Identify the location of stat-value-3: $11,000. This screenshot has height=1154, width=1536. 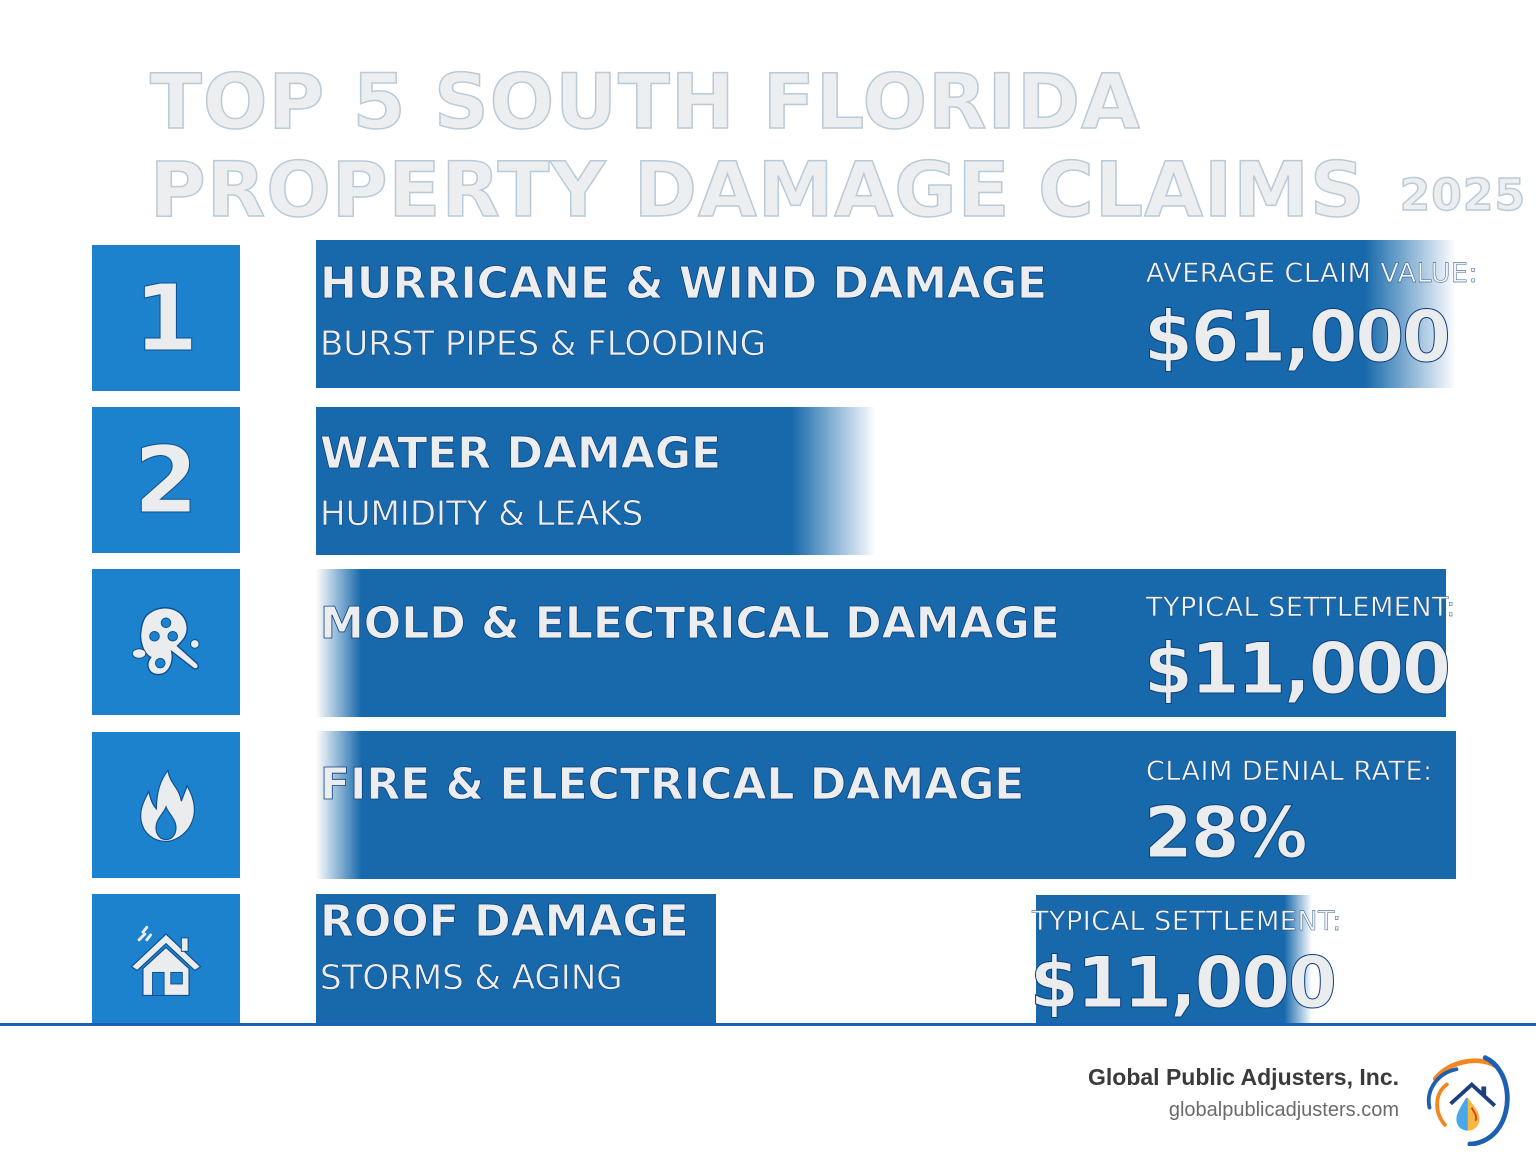
(1298, 669).